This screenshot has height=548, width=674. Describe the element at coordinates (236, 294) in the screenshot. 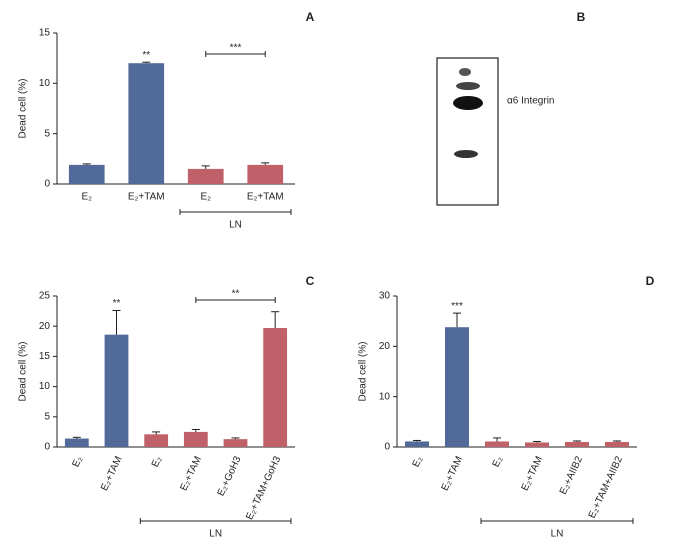

I see `bracket-label: **` at that location.